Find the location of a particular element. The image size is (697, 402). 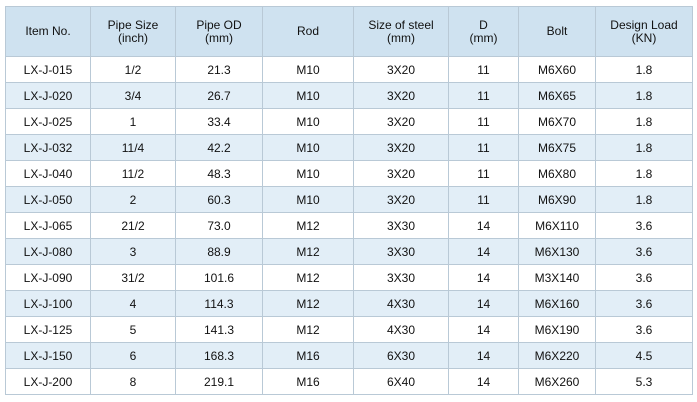

table-cell: 1/2 is located at coordinates (133, 69).